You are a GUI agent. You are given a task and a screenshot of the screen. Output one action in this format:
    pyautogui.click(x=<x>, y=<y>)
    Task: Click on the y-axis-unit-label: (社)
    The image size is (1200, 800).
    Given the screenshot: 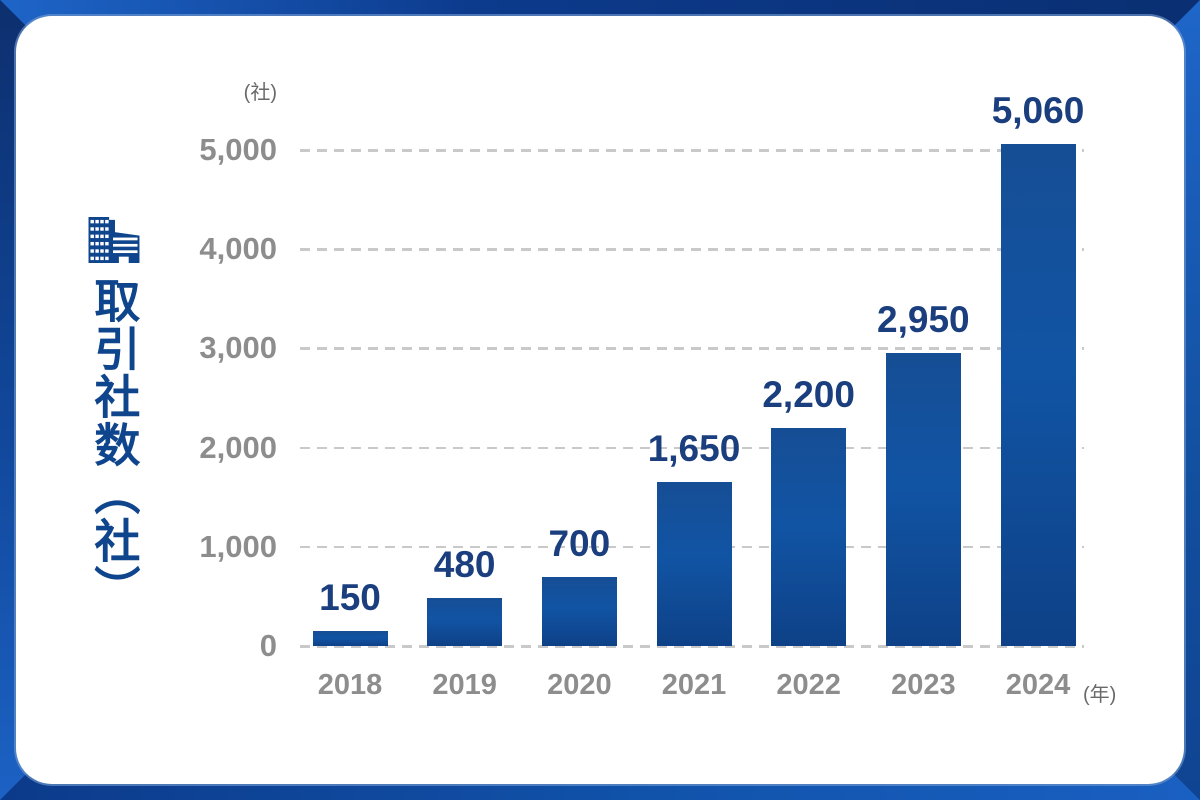 What is the action you would take?
    pyautogui.click(x=260, y=93)
    